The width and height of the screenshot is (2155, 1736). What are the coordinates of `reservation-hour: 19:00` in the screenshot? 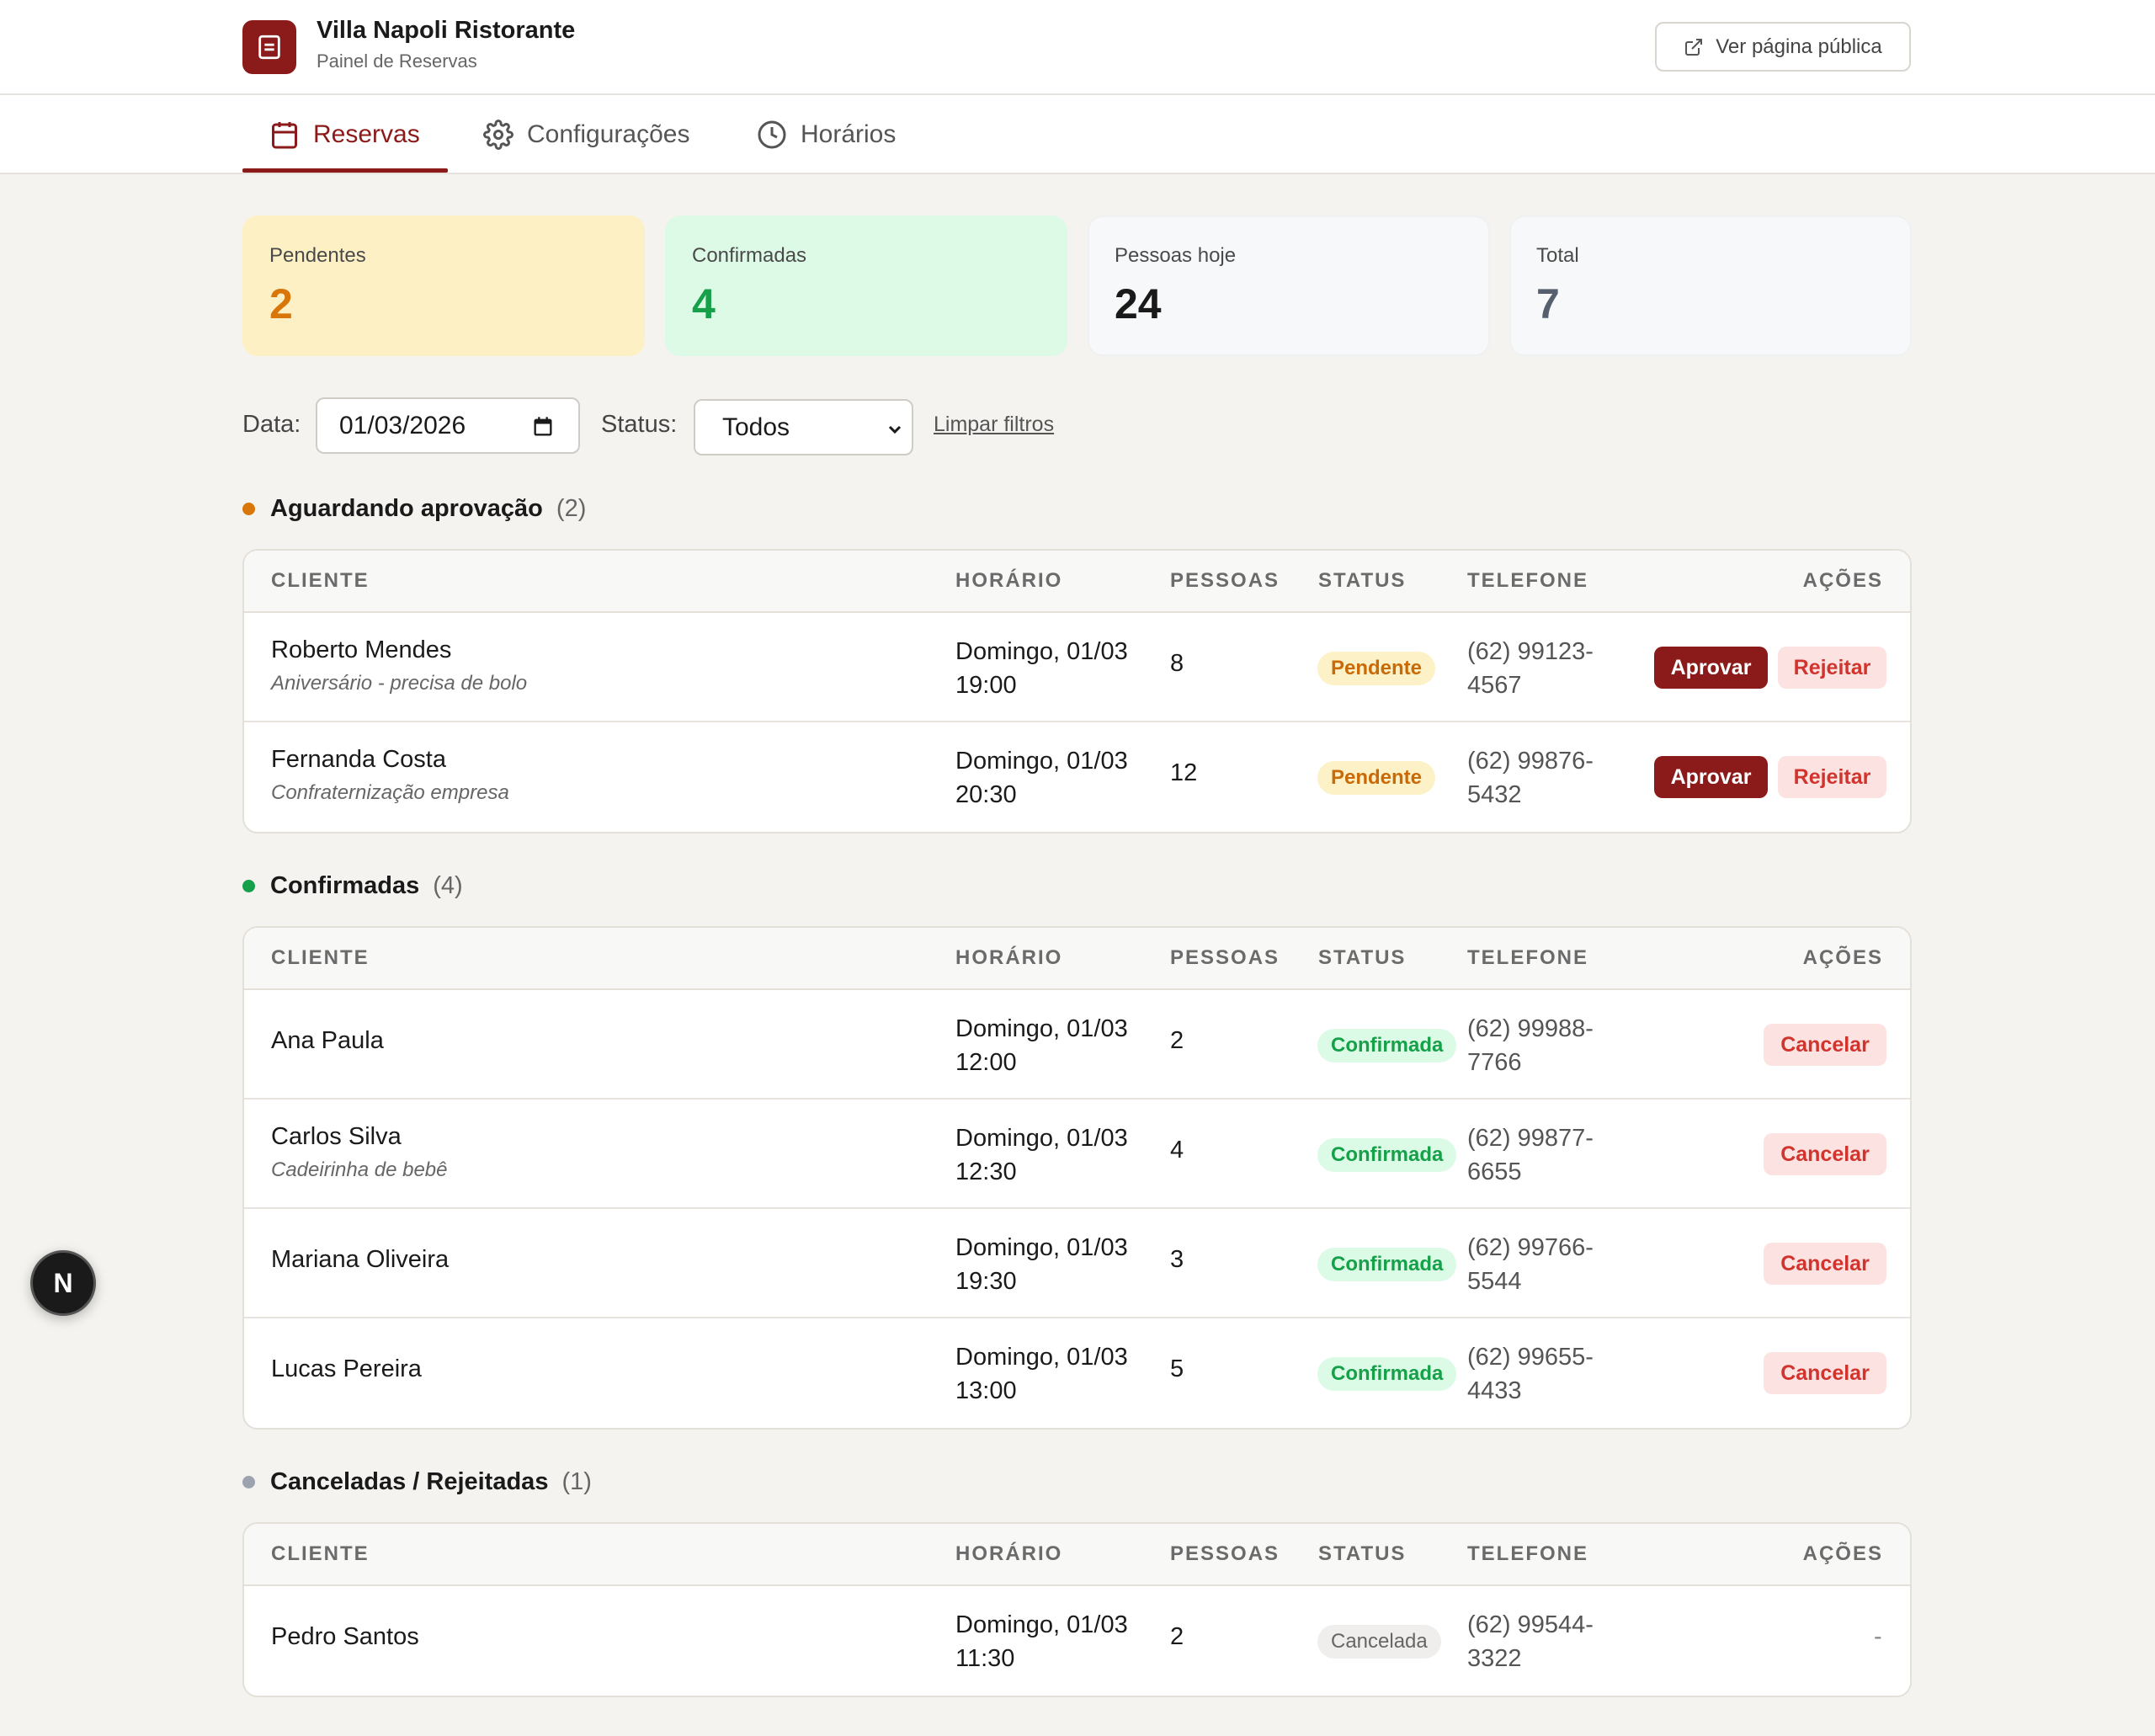 It's located at (986, 685).